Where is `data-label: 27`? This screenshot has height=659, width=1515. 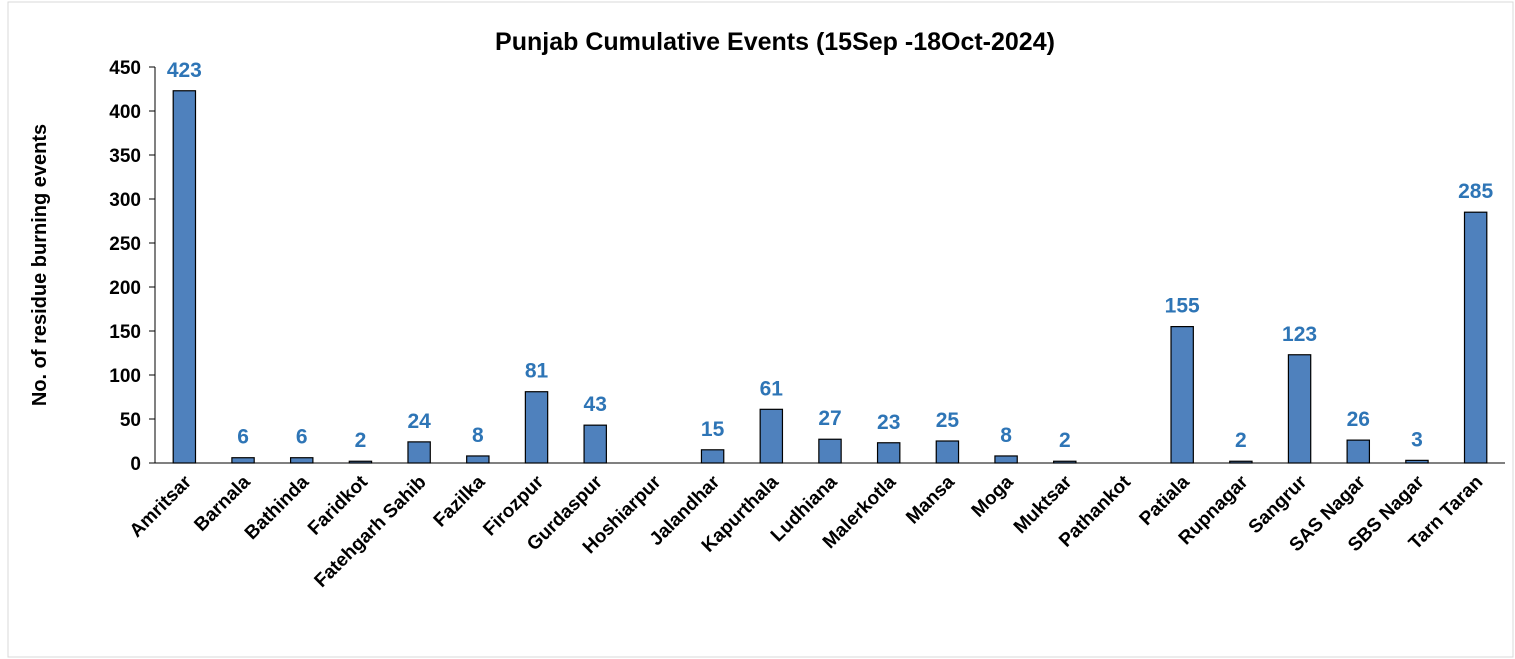 data-label: 27 is located at coordinates (829, 418).